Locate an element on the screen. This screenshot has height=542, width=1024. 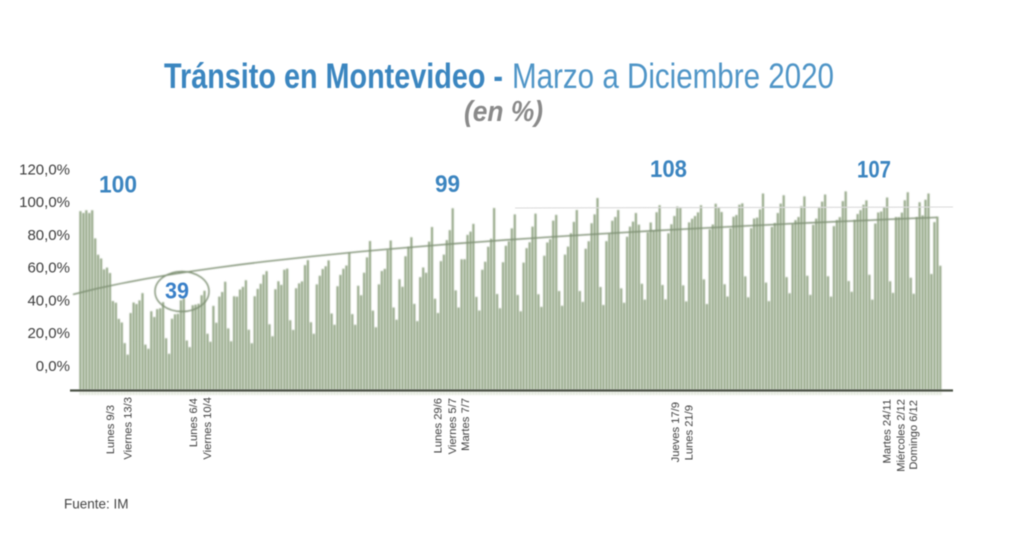
svg-text: Lunes 9/3 is located at coordinates (111, 429).